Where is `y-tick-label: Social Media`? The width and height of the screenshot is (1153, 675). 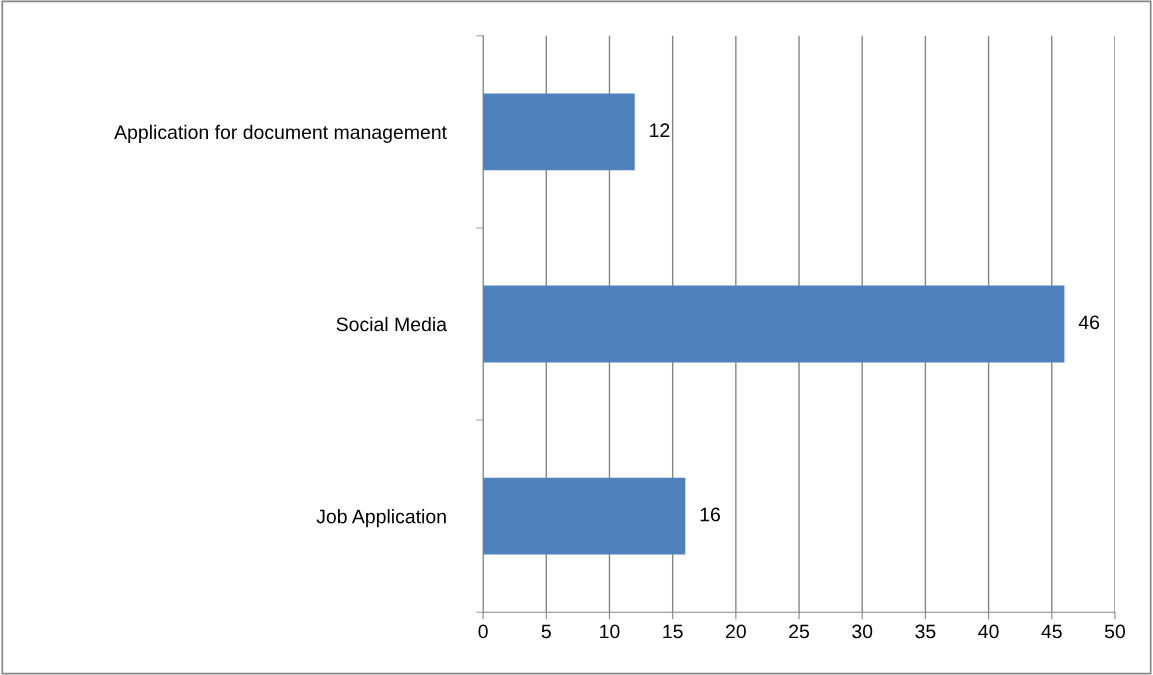 y-tick-label: Social Media is located at coordinates (391, 324).